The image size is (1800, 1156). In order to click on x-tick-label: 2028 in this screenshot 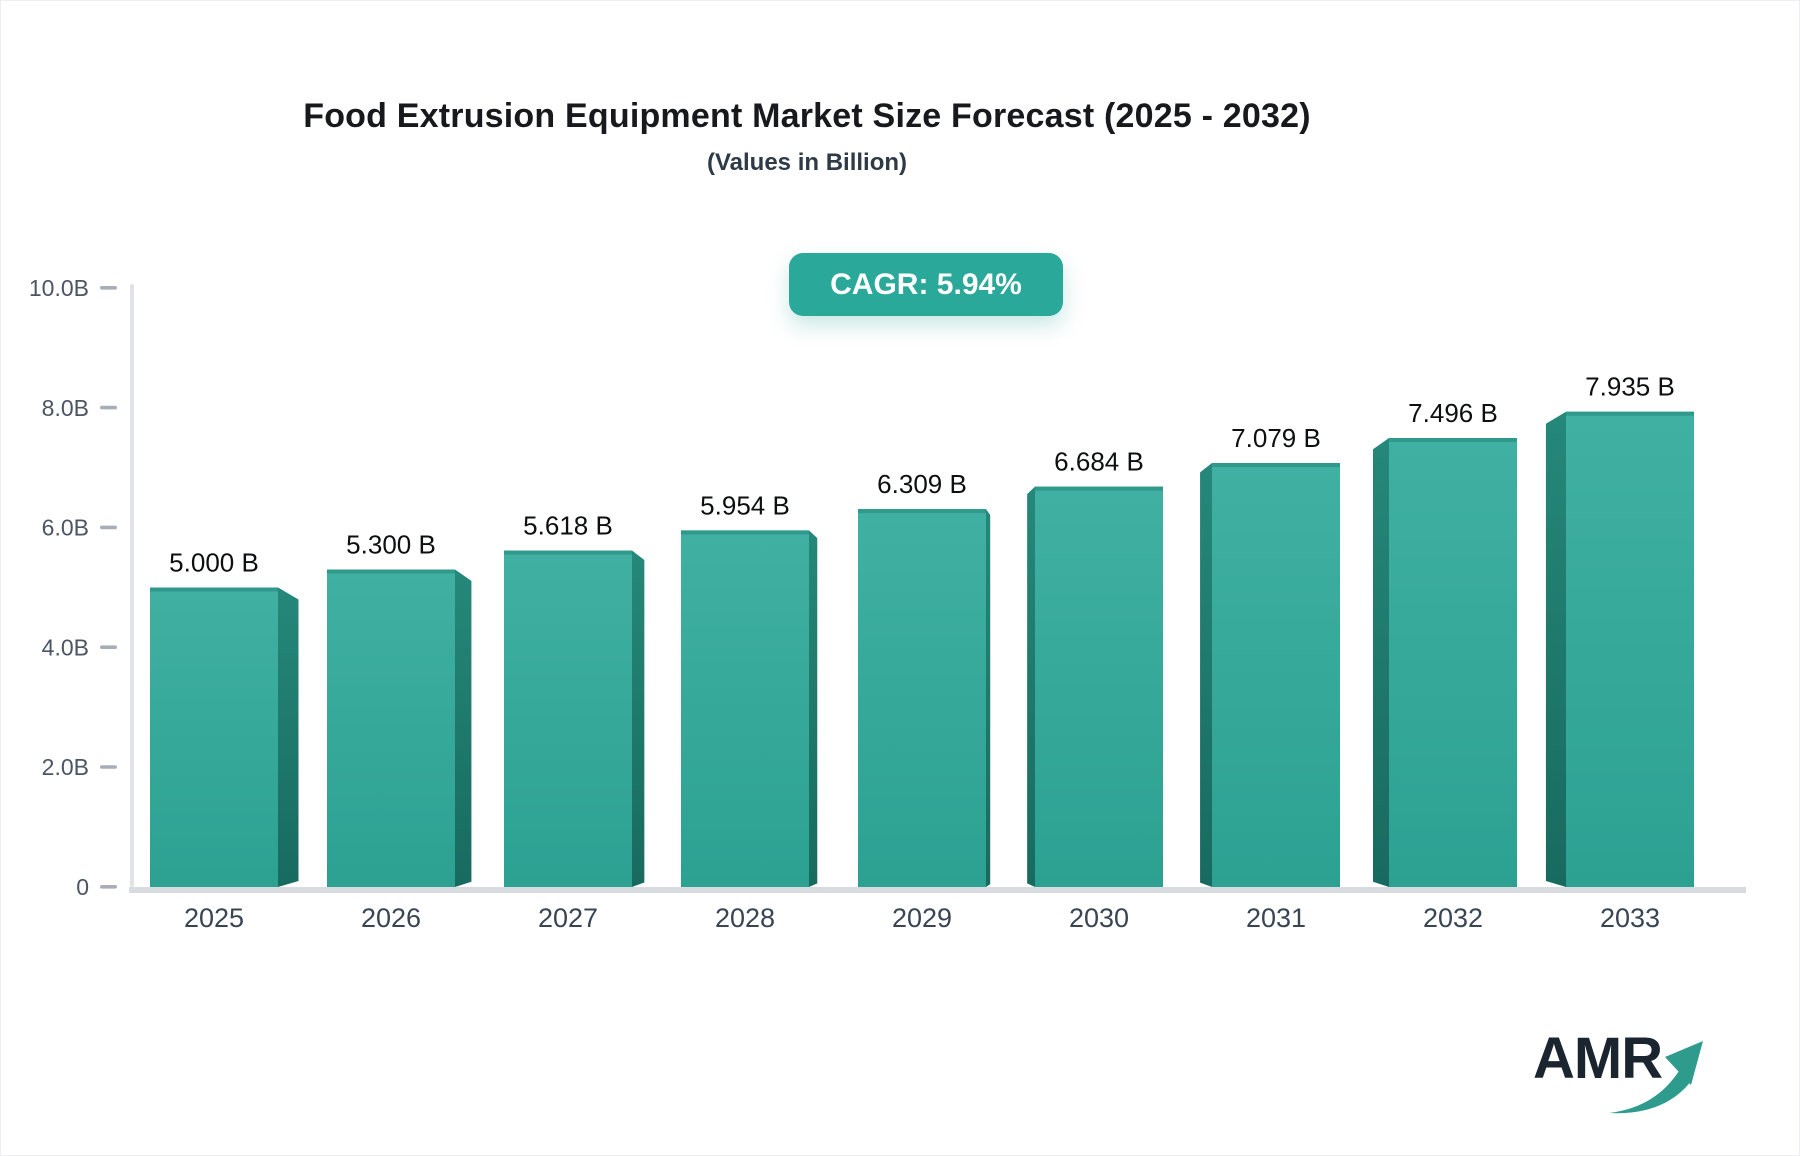, I will do `click(745, 918)`.